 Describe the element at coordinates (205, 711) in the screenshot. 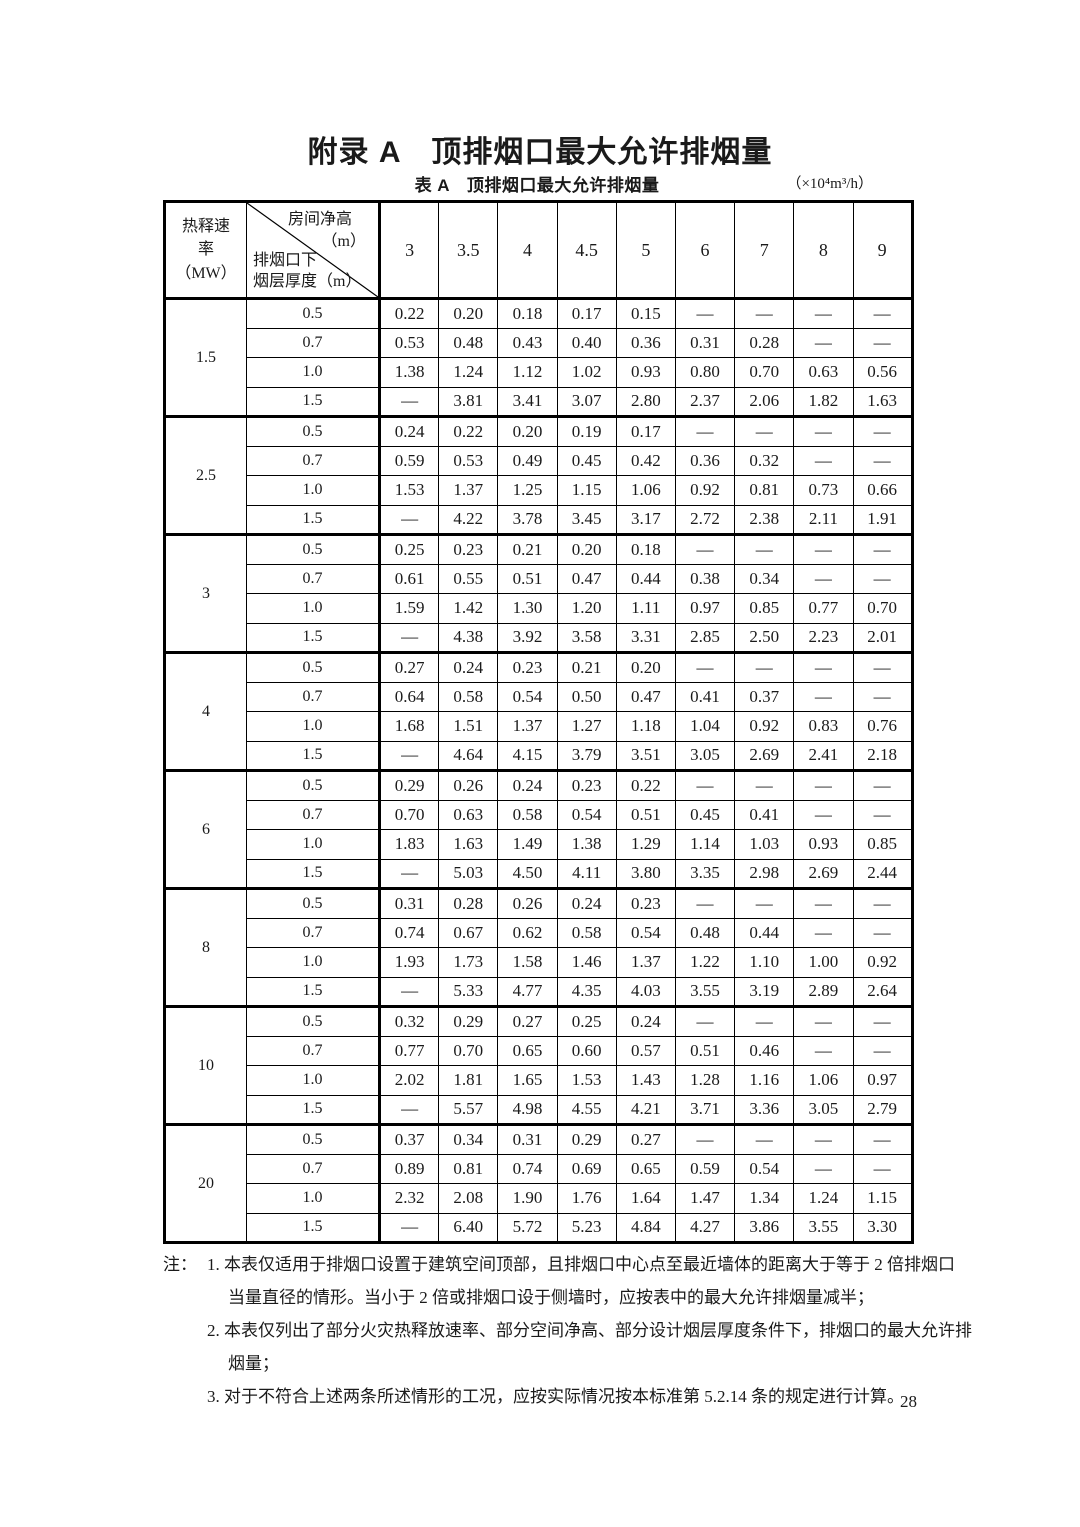

I see `heat-release-rate-value: 4` at that location.